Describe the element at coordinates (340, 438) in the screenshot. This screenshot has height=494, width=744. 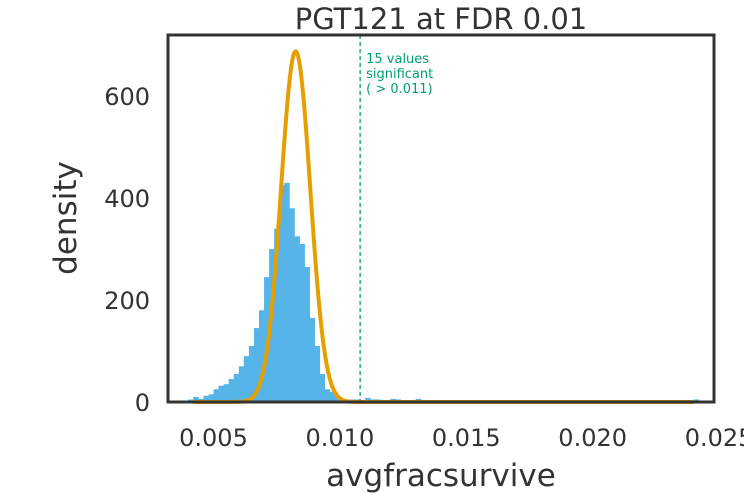
I see `x-tick-label: 0.010` at that location.